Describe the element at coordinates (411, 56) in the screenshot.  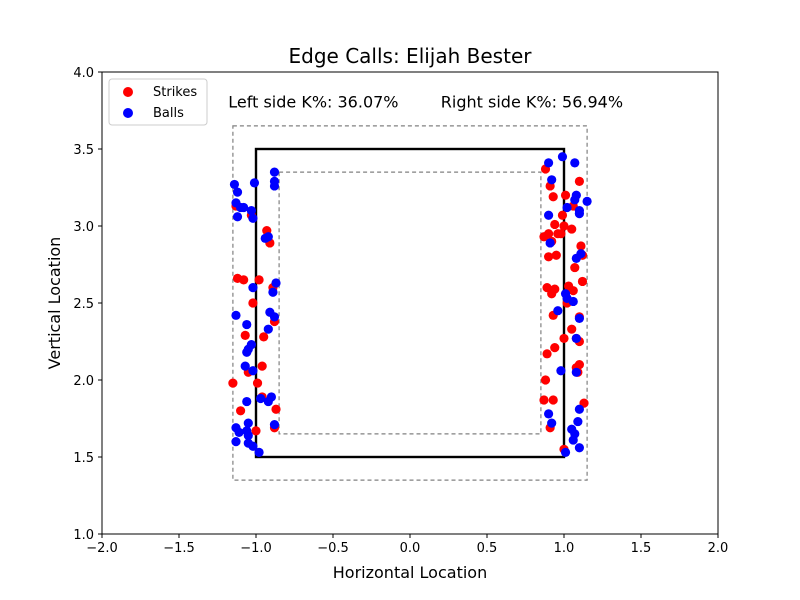
I see `chart-title: Edge Calls: Elijah Bester` at that location.